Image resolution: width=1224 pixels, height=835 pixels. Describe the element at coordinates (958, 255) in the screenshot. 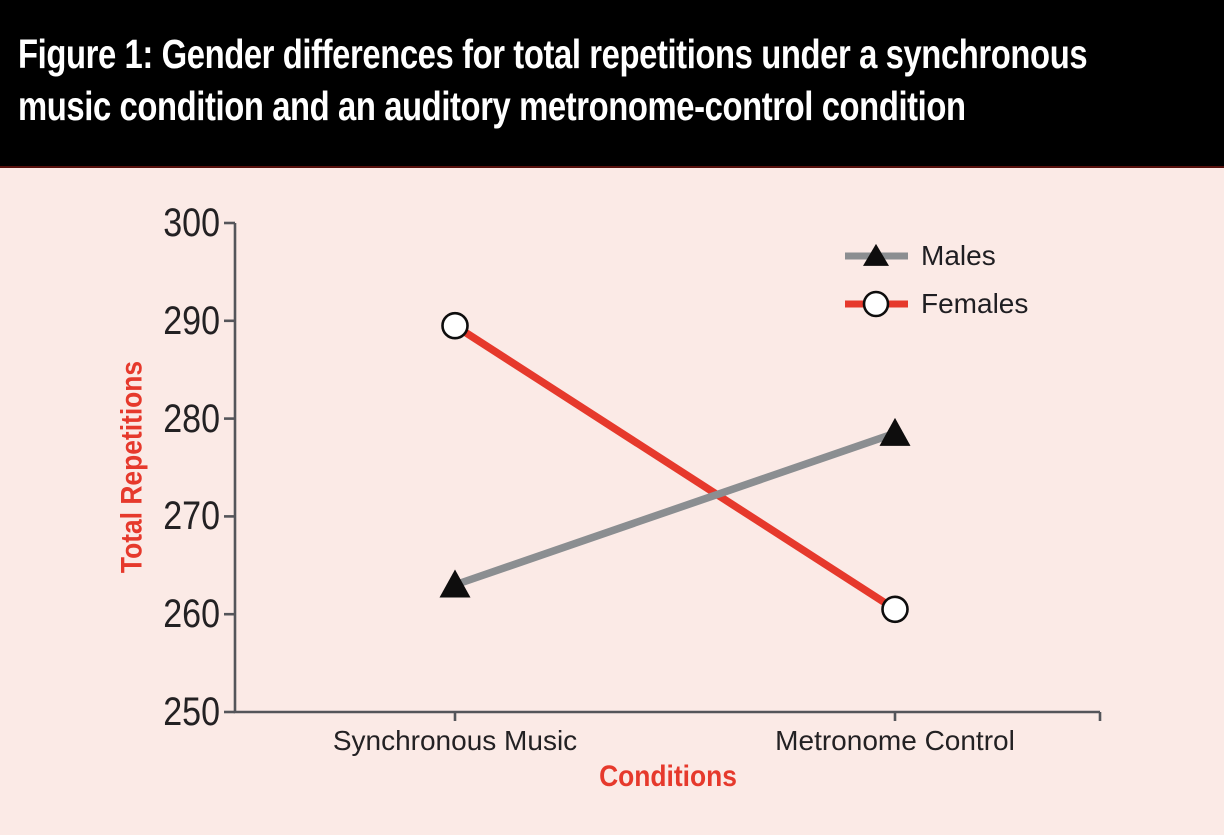

I see `legend-label-males: Males` at that location.